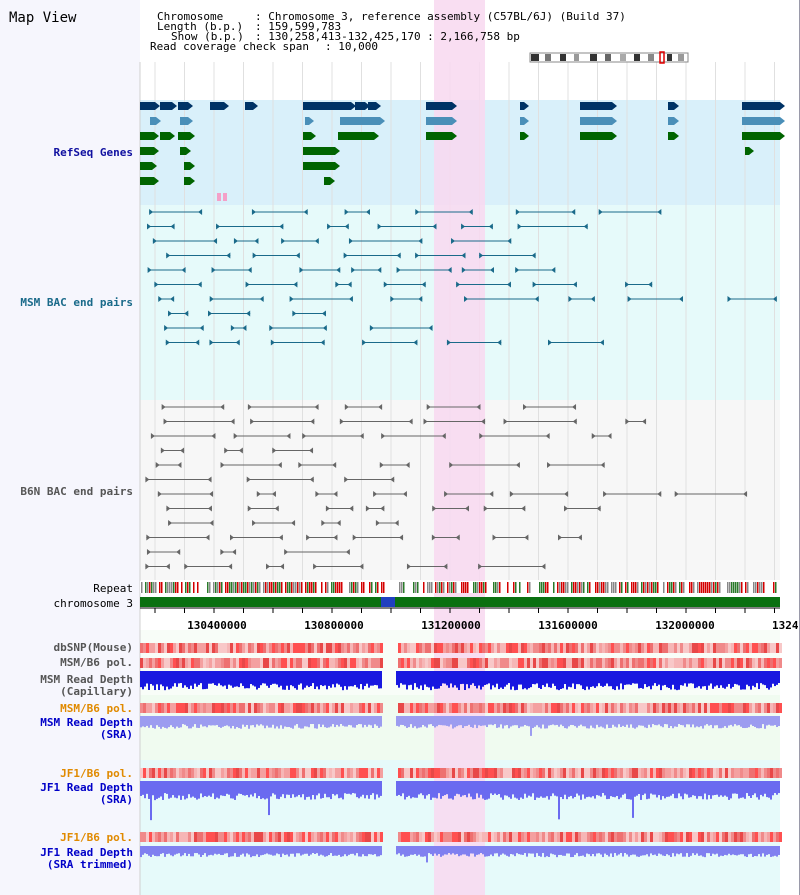  Describe the element at coordinates (76, 491) in the screenshot. I see `b6n-bac-label: B6N BAC end pairs` at that location.